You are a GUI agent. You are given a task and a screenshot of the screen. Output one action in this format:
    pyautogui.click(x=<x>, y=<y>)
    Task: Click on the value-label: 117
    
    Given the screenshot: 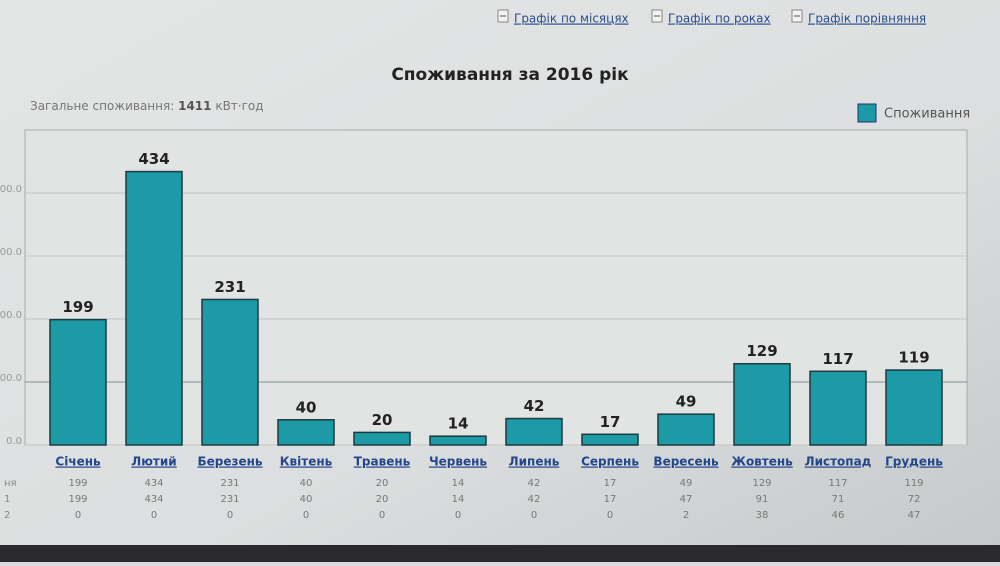 What is the action you would take?
    pyautogui.click(x=837, y=359)
    